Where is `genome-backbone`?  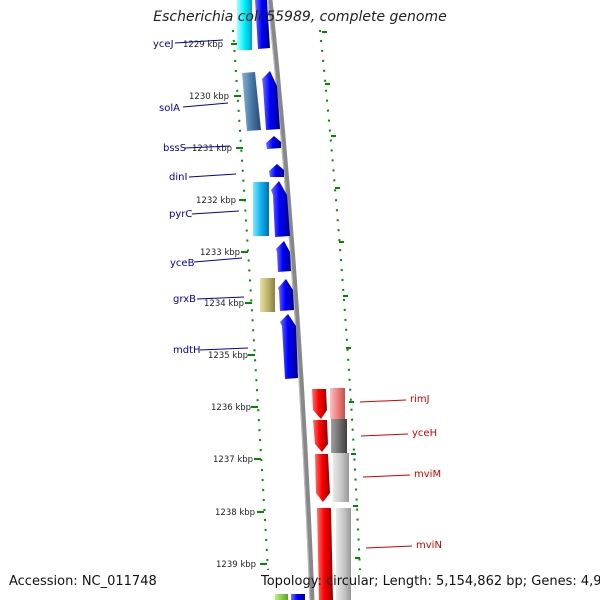
genome-backbone is located at coordinates (291, 300).